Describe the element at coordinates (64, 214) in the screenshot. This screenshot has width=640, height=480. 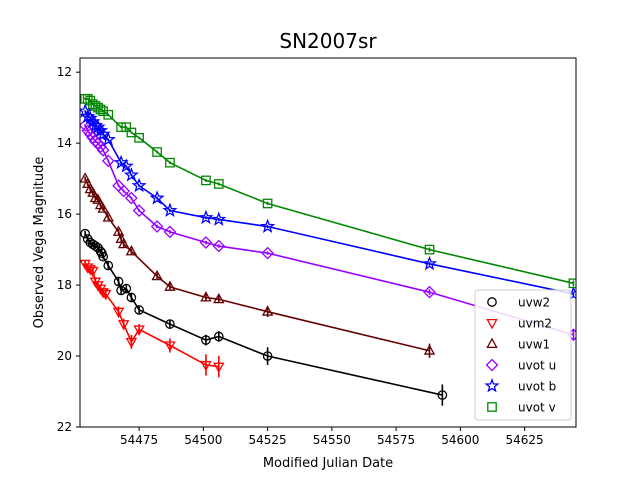
I see `y-tick-label: 16` at that location.